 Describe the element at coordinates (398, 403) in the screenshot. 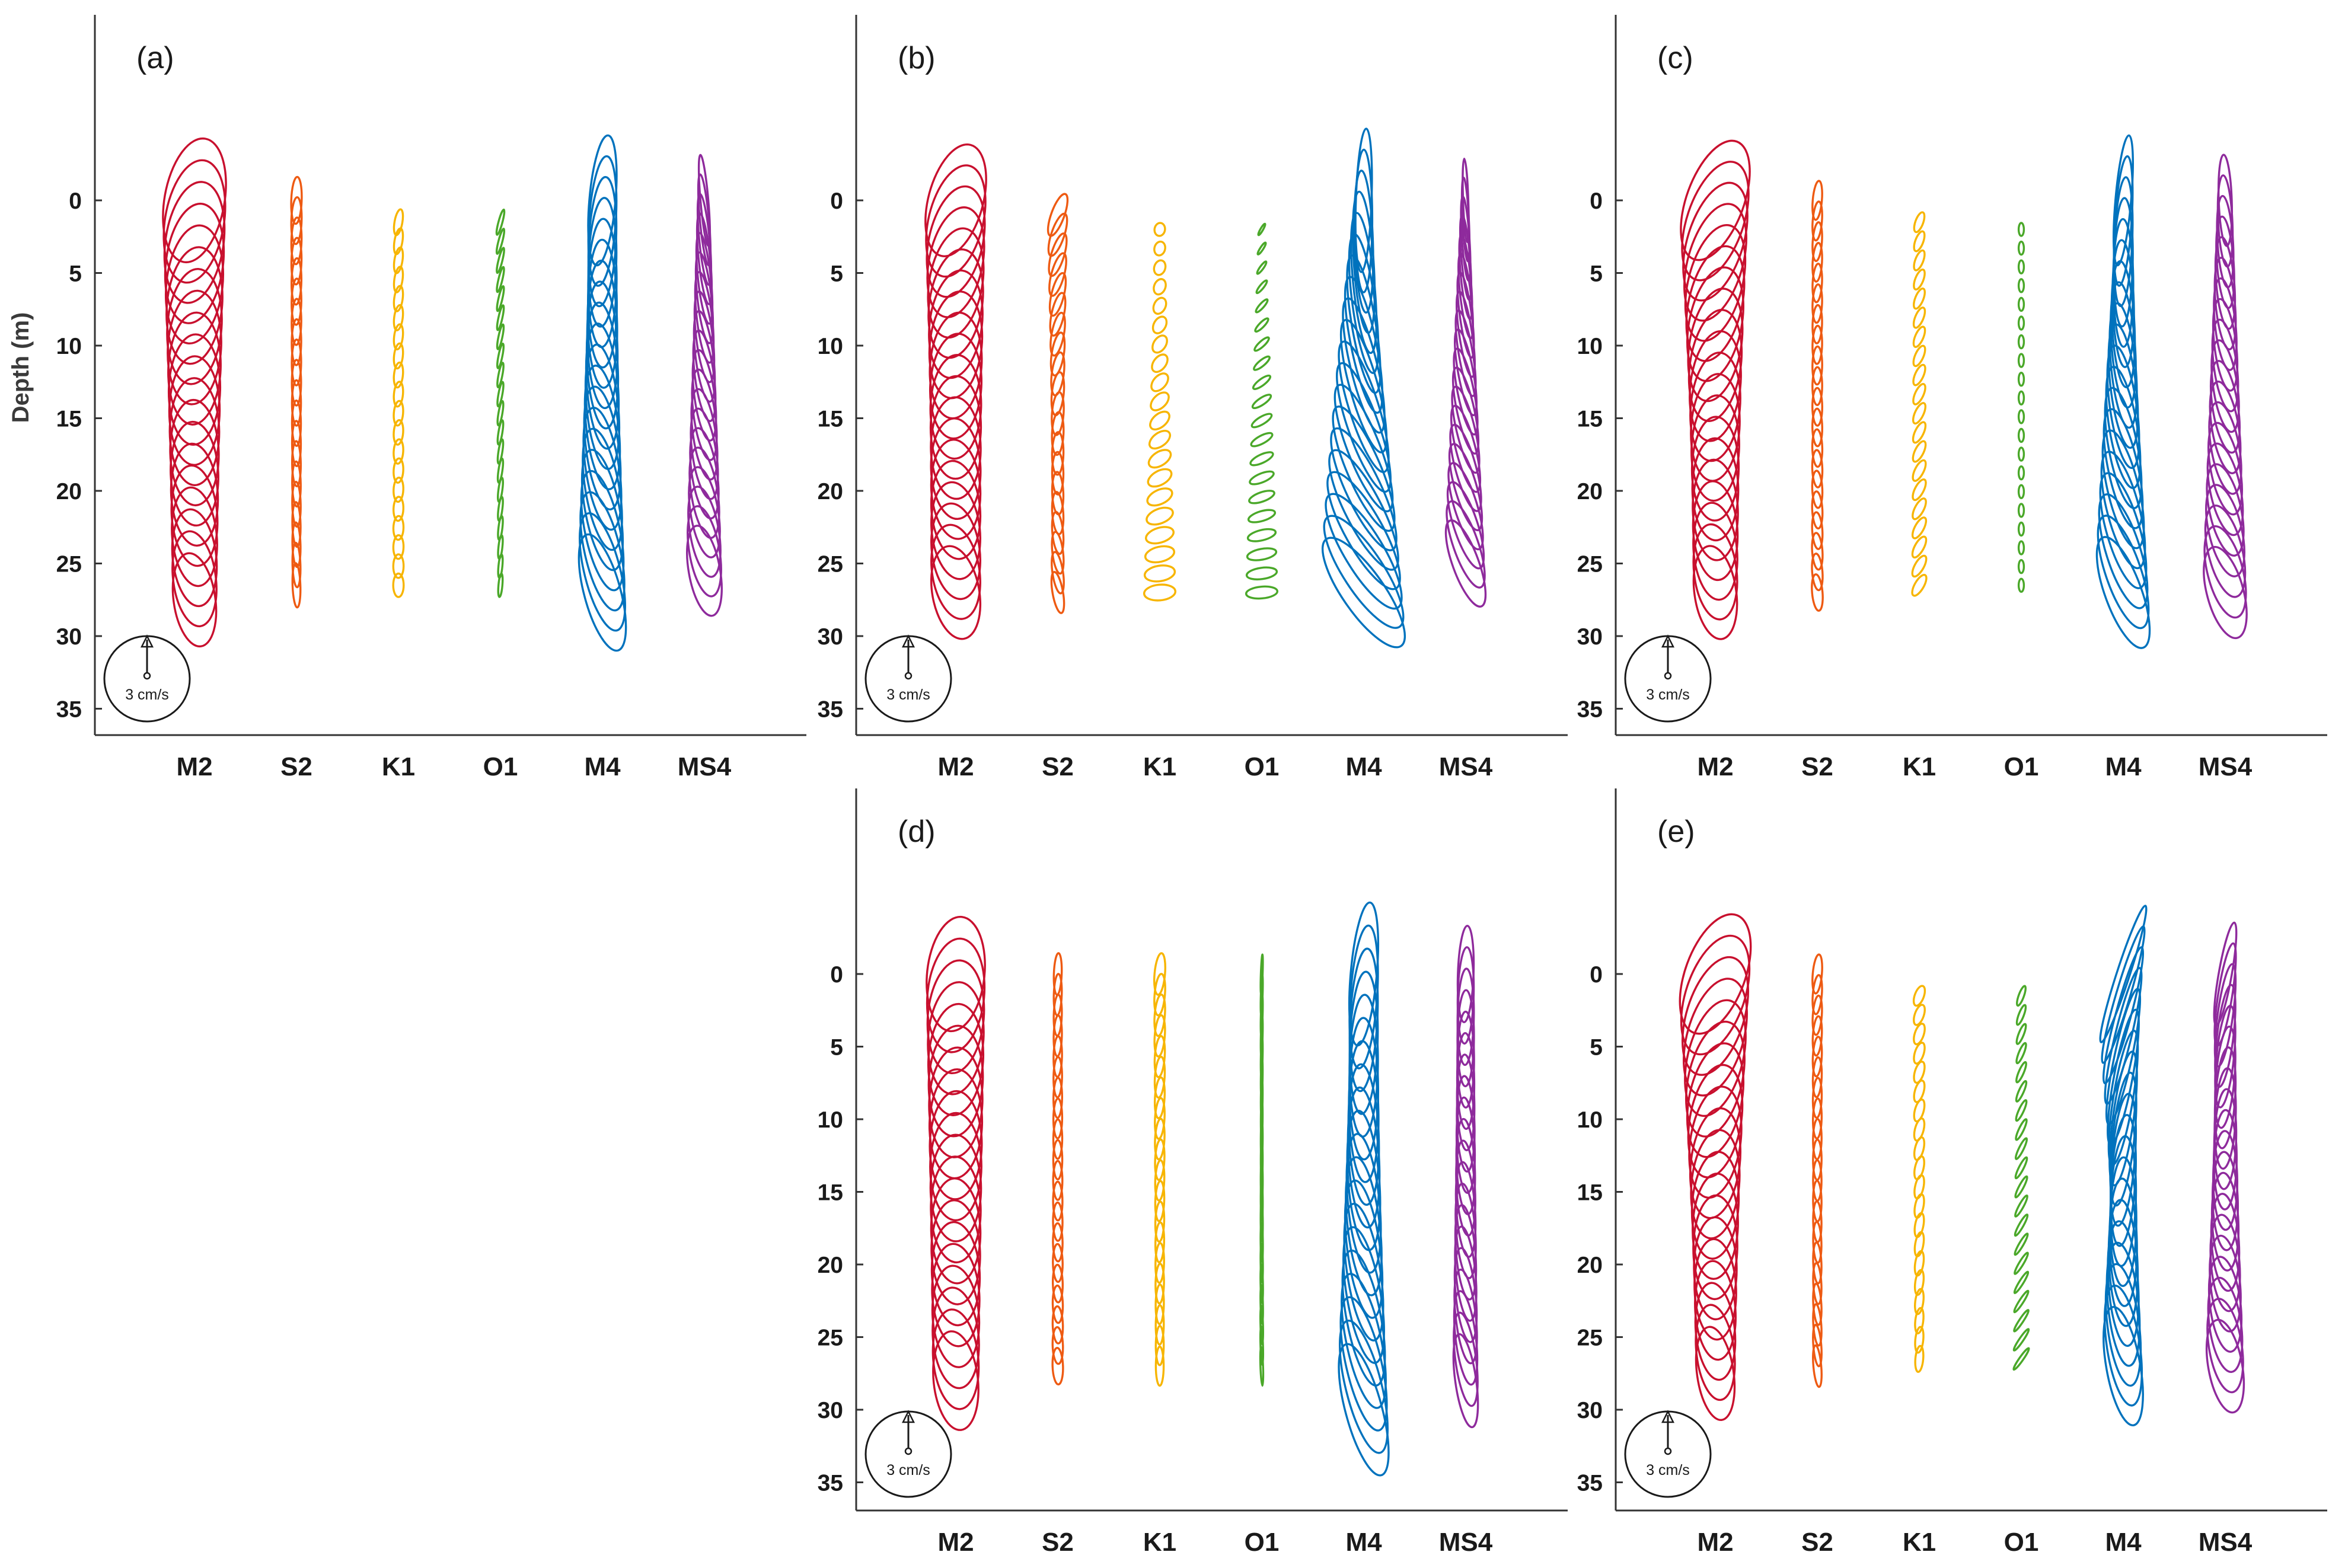

I see `ellipse-series-k1` at that location.